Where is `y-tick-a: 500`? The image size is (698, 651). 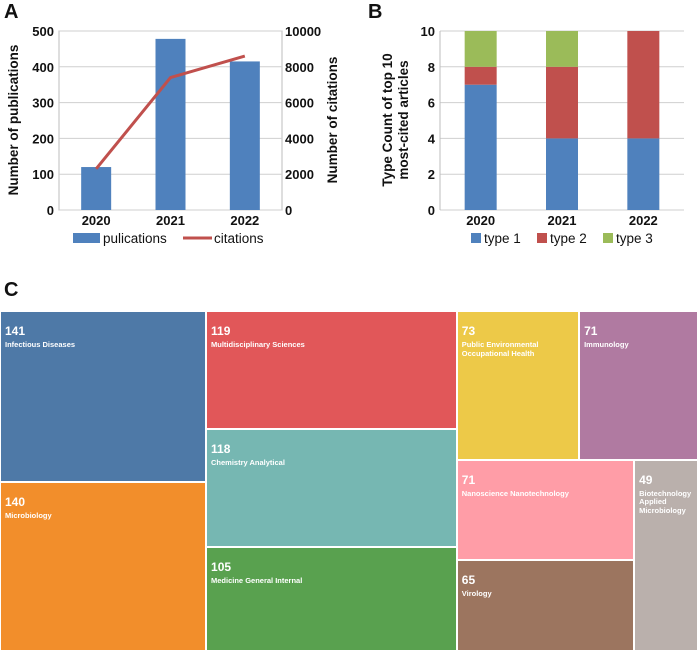
y-tick-a: 500 is located at coordinates (43, 31).